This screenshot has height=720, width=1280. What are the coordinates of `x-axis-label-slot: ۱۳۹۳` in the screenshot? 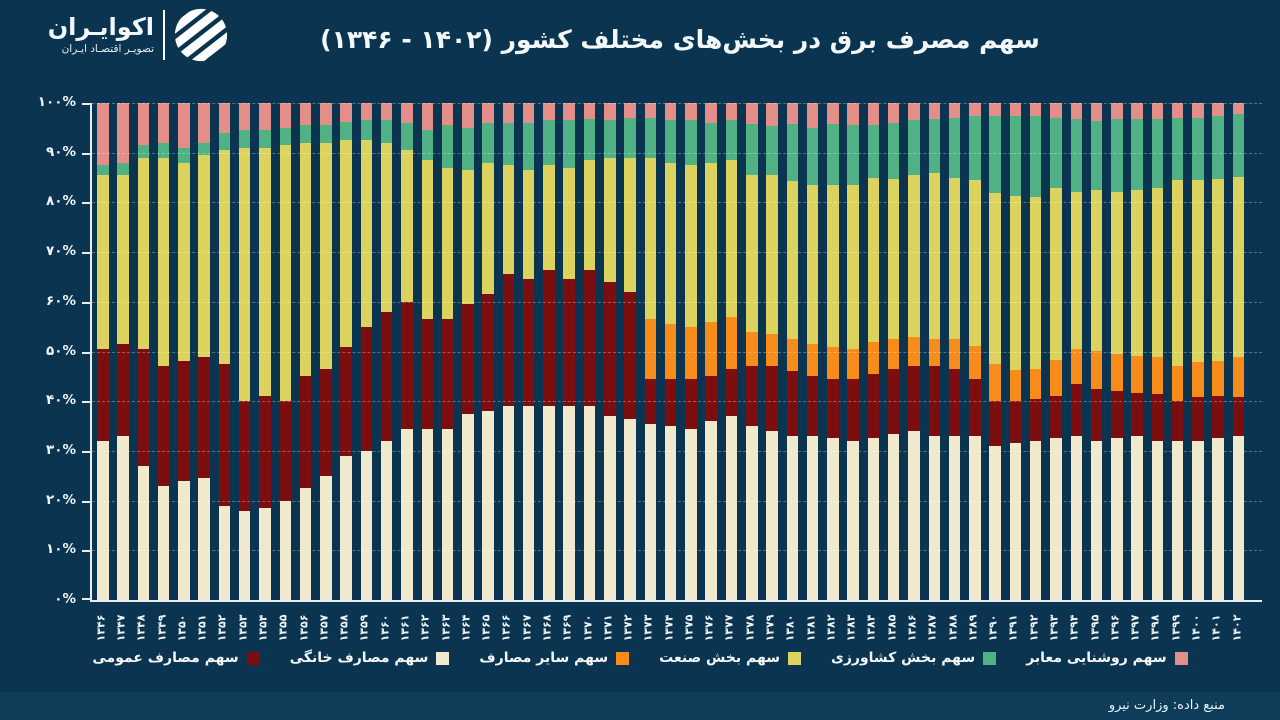 It's located at (1053, 628).